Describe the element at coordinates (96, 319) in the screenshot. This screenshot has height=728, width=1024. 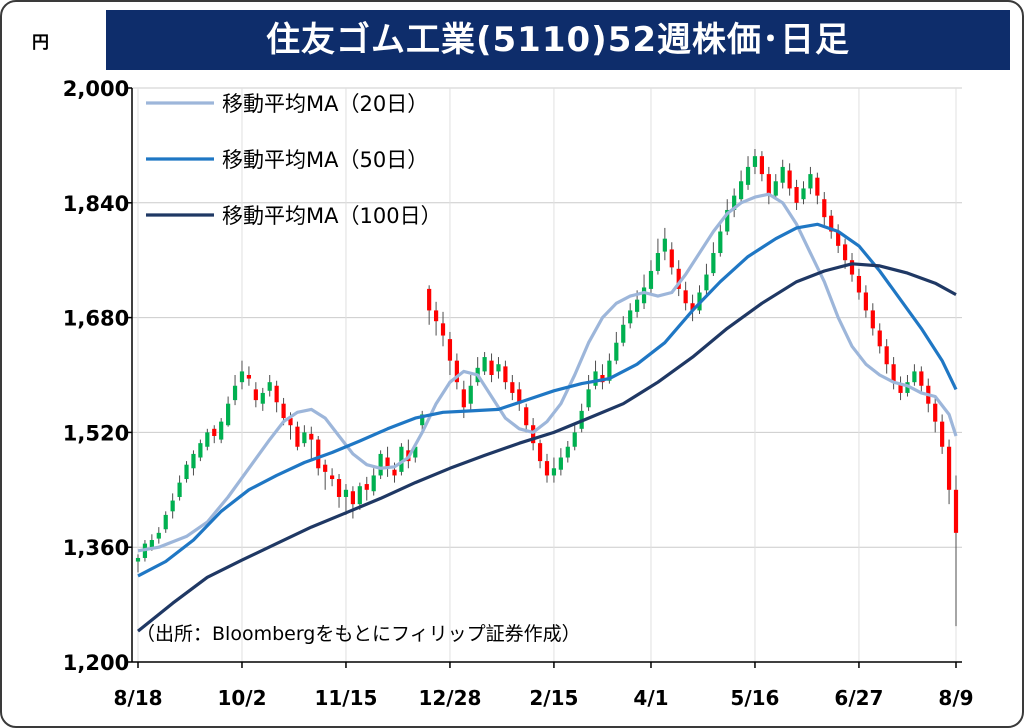
I see `y-tick-label: 1,680` at that location.